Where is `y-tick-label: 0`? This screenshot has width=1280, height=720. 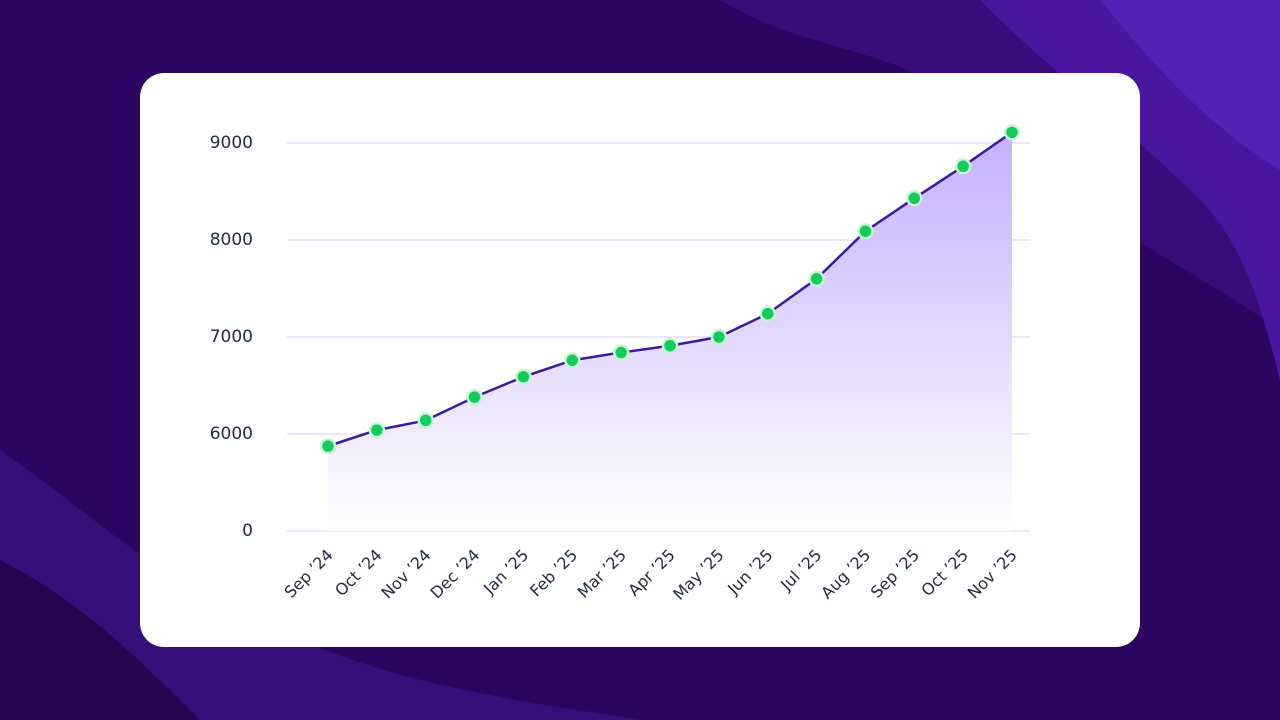 y-tick-label: 0 is located at coordinates (247, 531).